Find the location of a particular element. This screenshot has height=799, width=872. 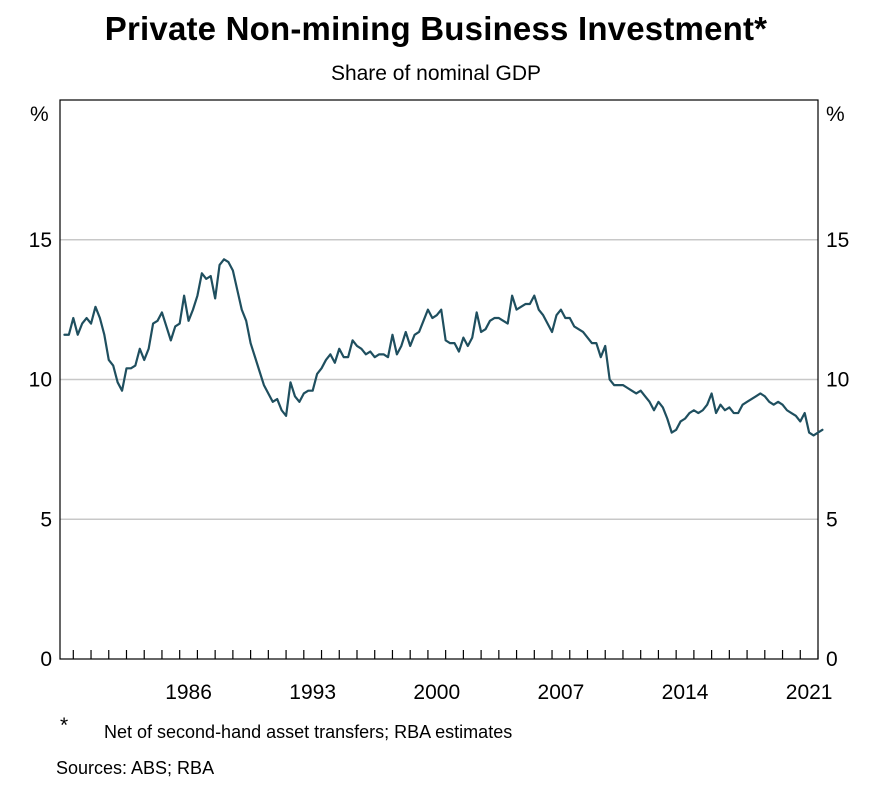

y-tick-label-left-0: 0 is located at coordinates (46, 659).